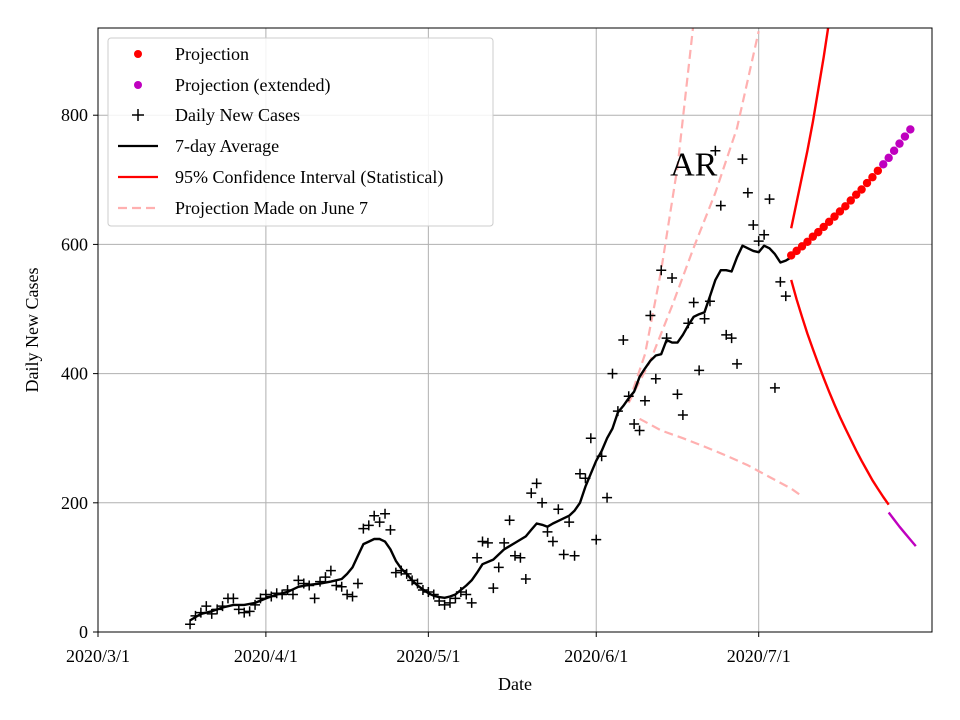 The image size is (960, 720). I want to click on x-tick-label: 2020/4/1, so click(266, 656).